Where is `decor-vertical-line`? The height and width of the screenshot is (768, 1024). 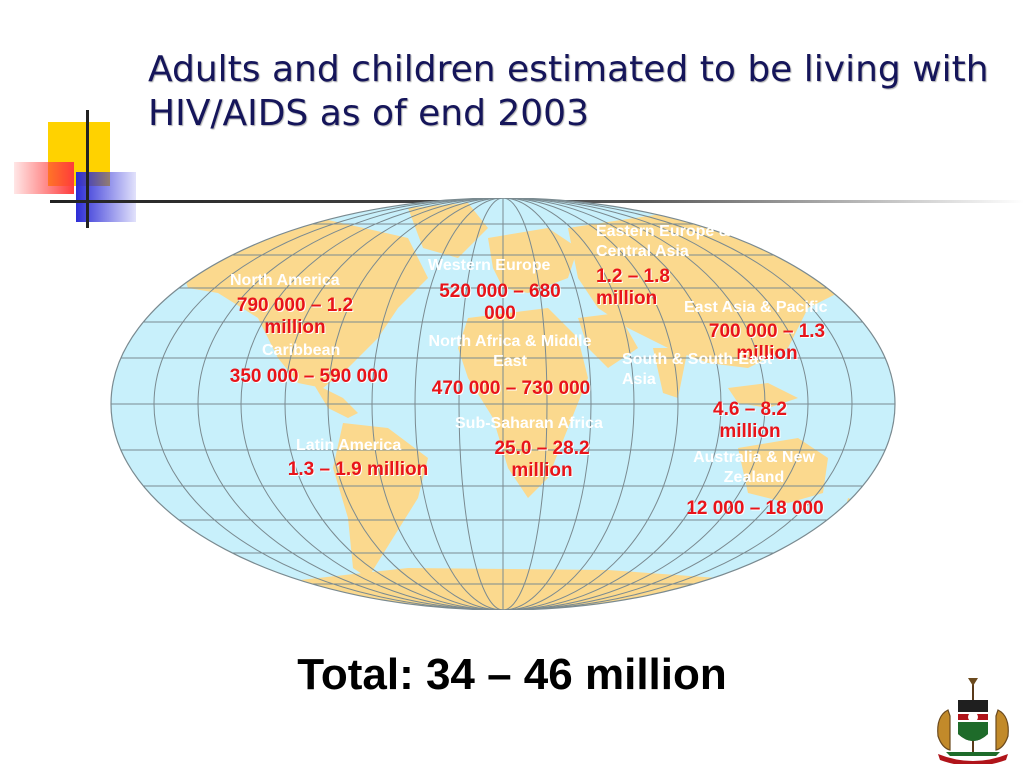
decor-vertical-line is located at coordinates (87, 169).